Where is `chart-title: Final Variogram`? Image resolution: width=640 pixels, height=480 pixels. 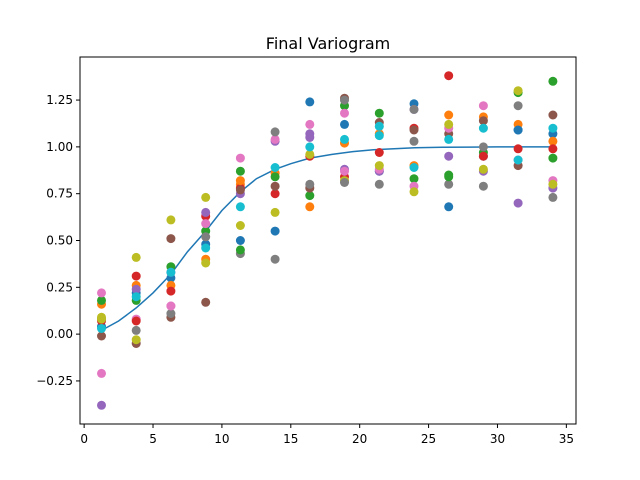 chart-title: Final Variogram is located at coordinates (328, 43).